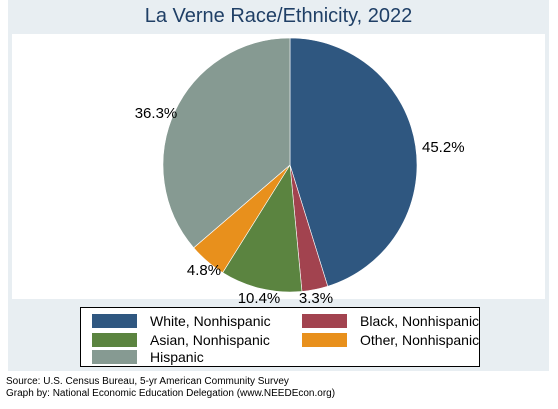 This screenshot has width=558, height=409. What do you see at coordinates (278, 16) in the screenshot?
I see `chart-title: La Verne Race/Ethnicity, 2022` at bounding box center [278, 16].